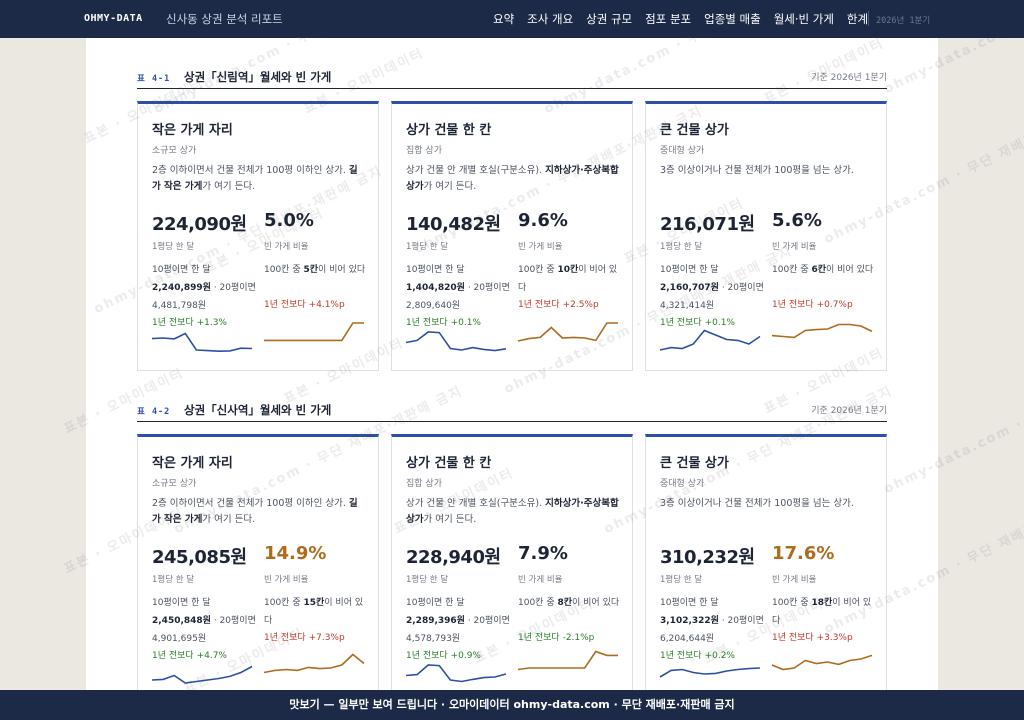 The image size is (1024, 720). What do you see at coordinates (682, 484) in the screenshot?
I see `card-category: 중대형 상가` at bounding box center [682, 484].